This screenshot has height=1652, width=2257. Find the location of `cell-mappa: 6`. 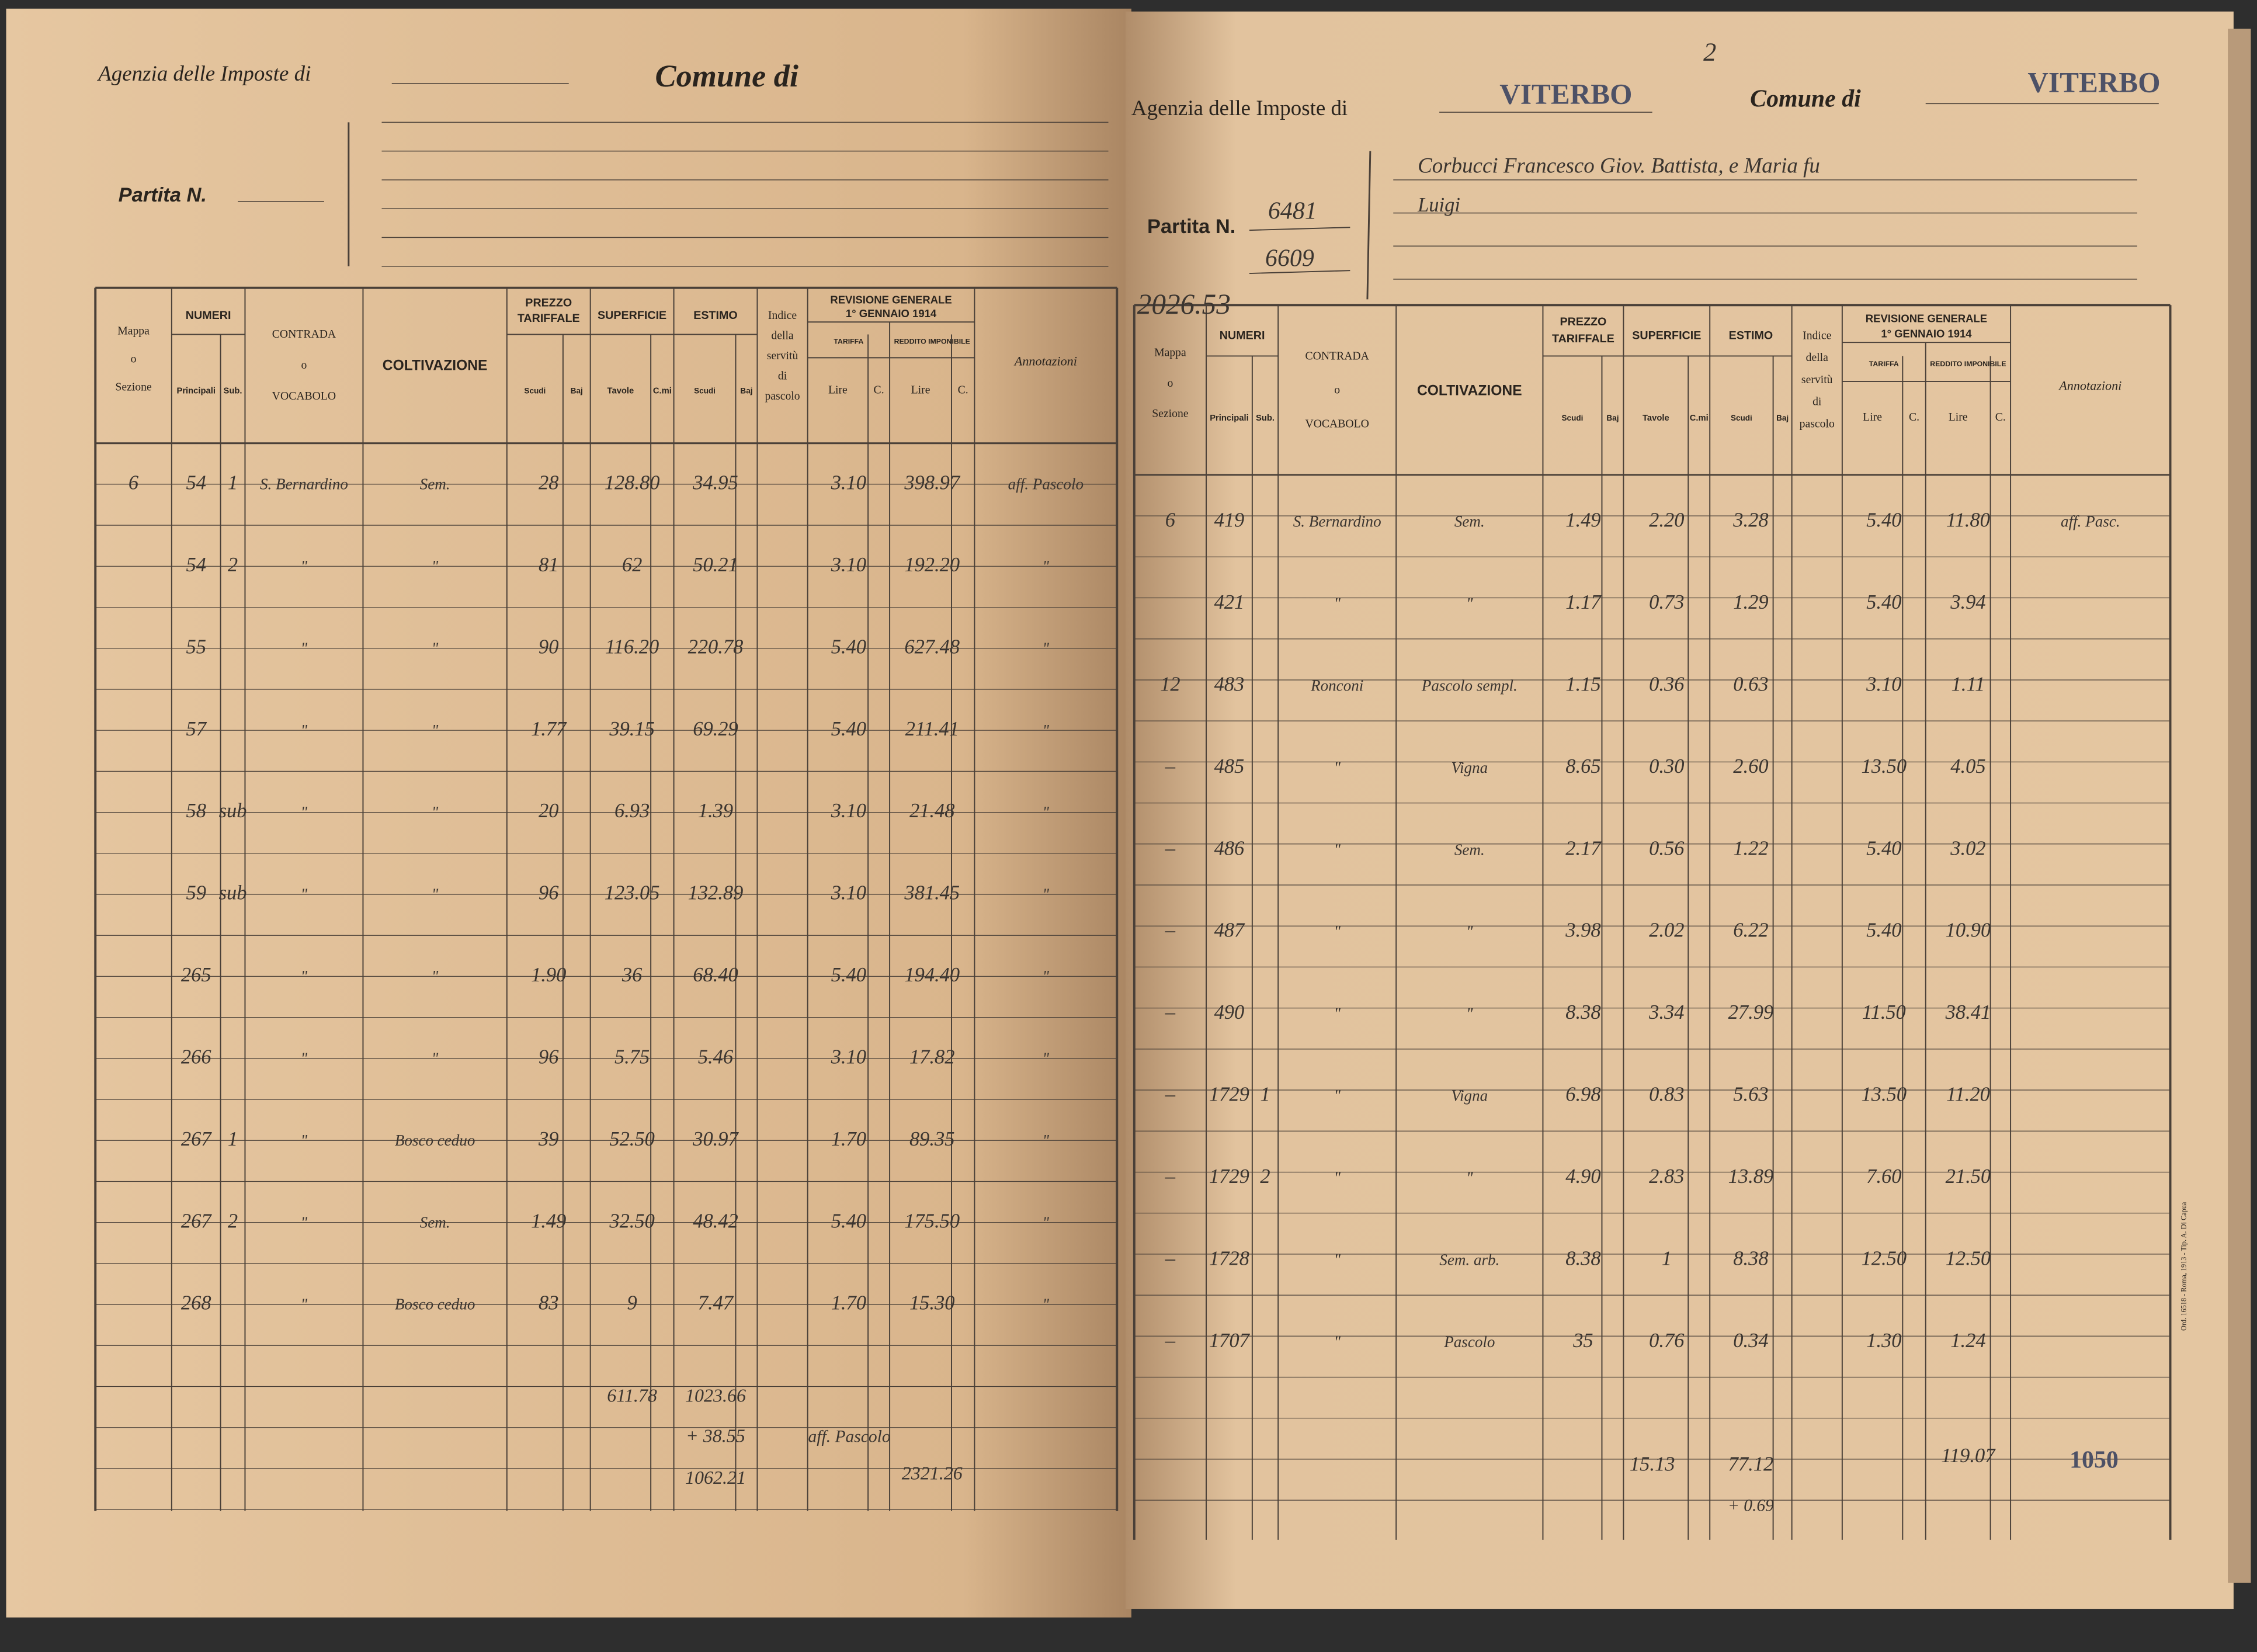

cell-mappa: 6 is located at coordinates (134, 483).